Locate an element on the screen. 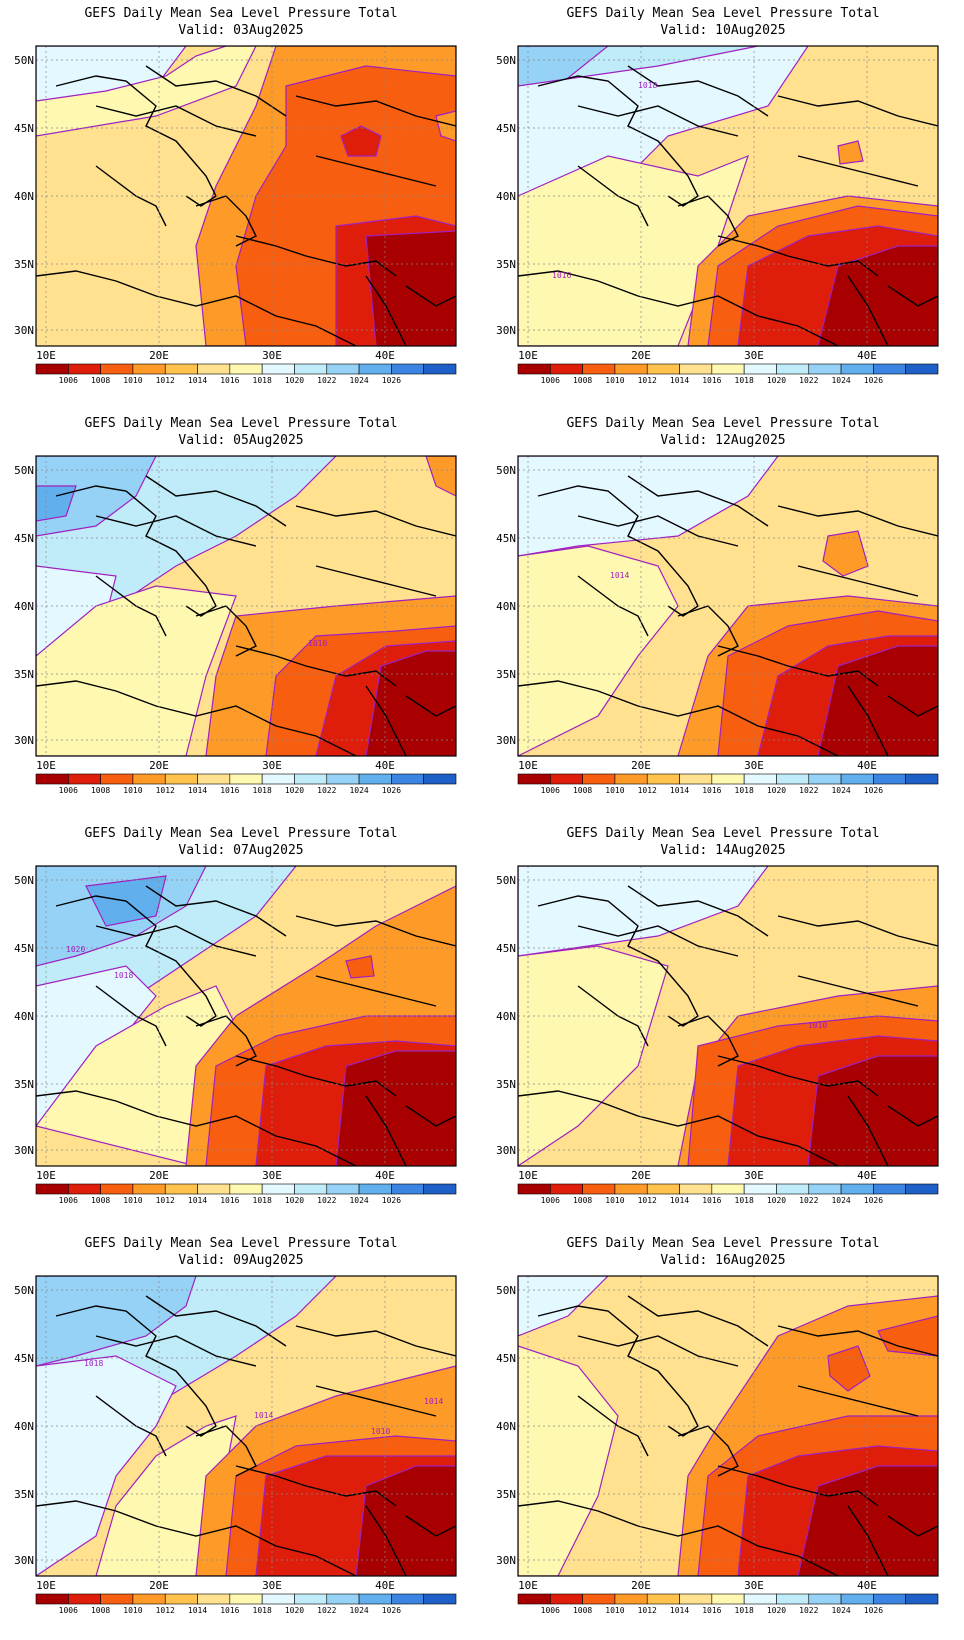 The height and width of the screenshot is (1640, 964). contour-label: 1018 is located at coordinates (93, 1363).